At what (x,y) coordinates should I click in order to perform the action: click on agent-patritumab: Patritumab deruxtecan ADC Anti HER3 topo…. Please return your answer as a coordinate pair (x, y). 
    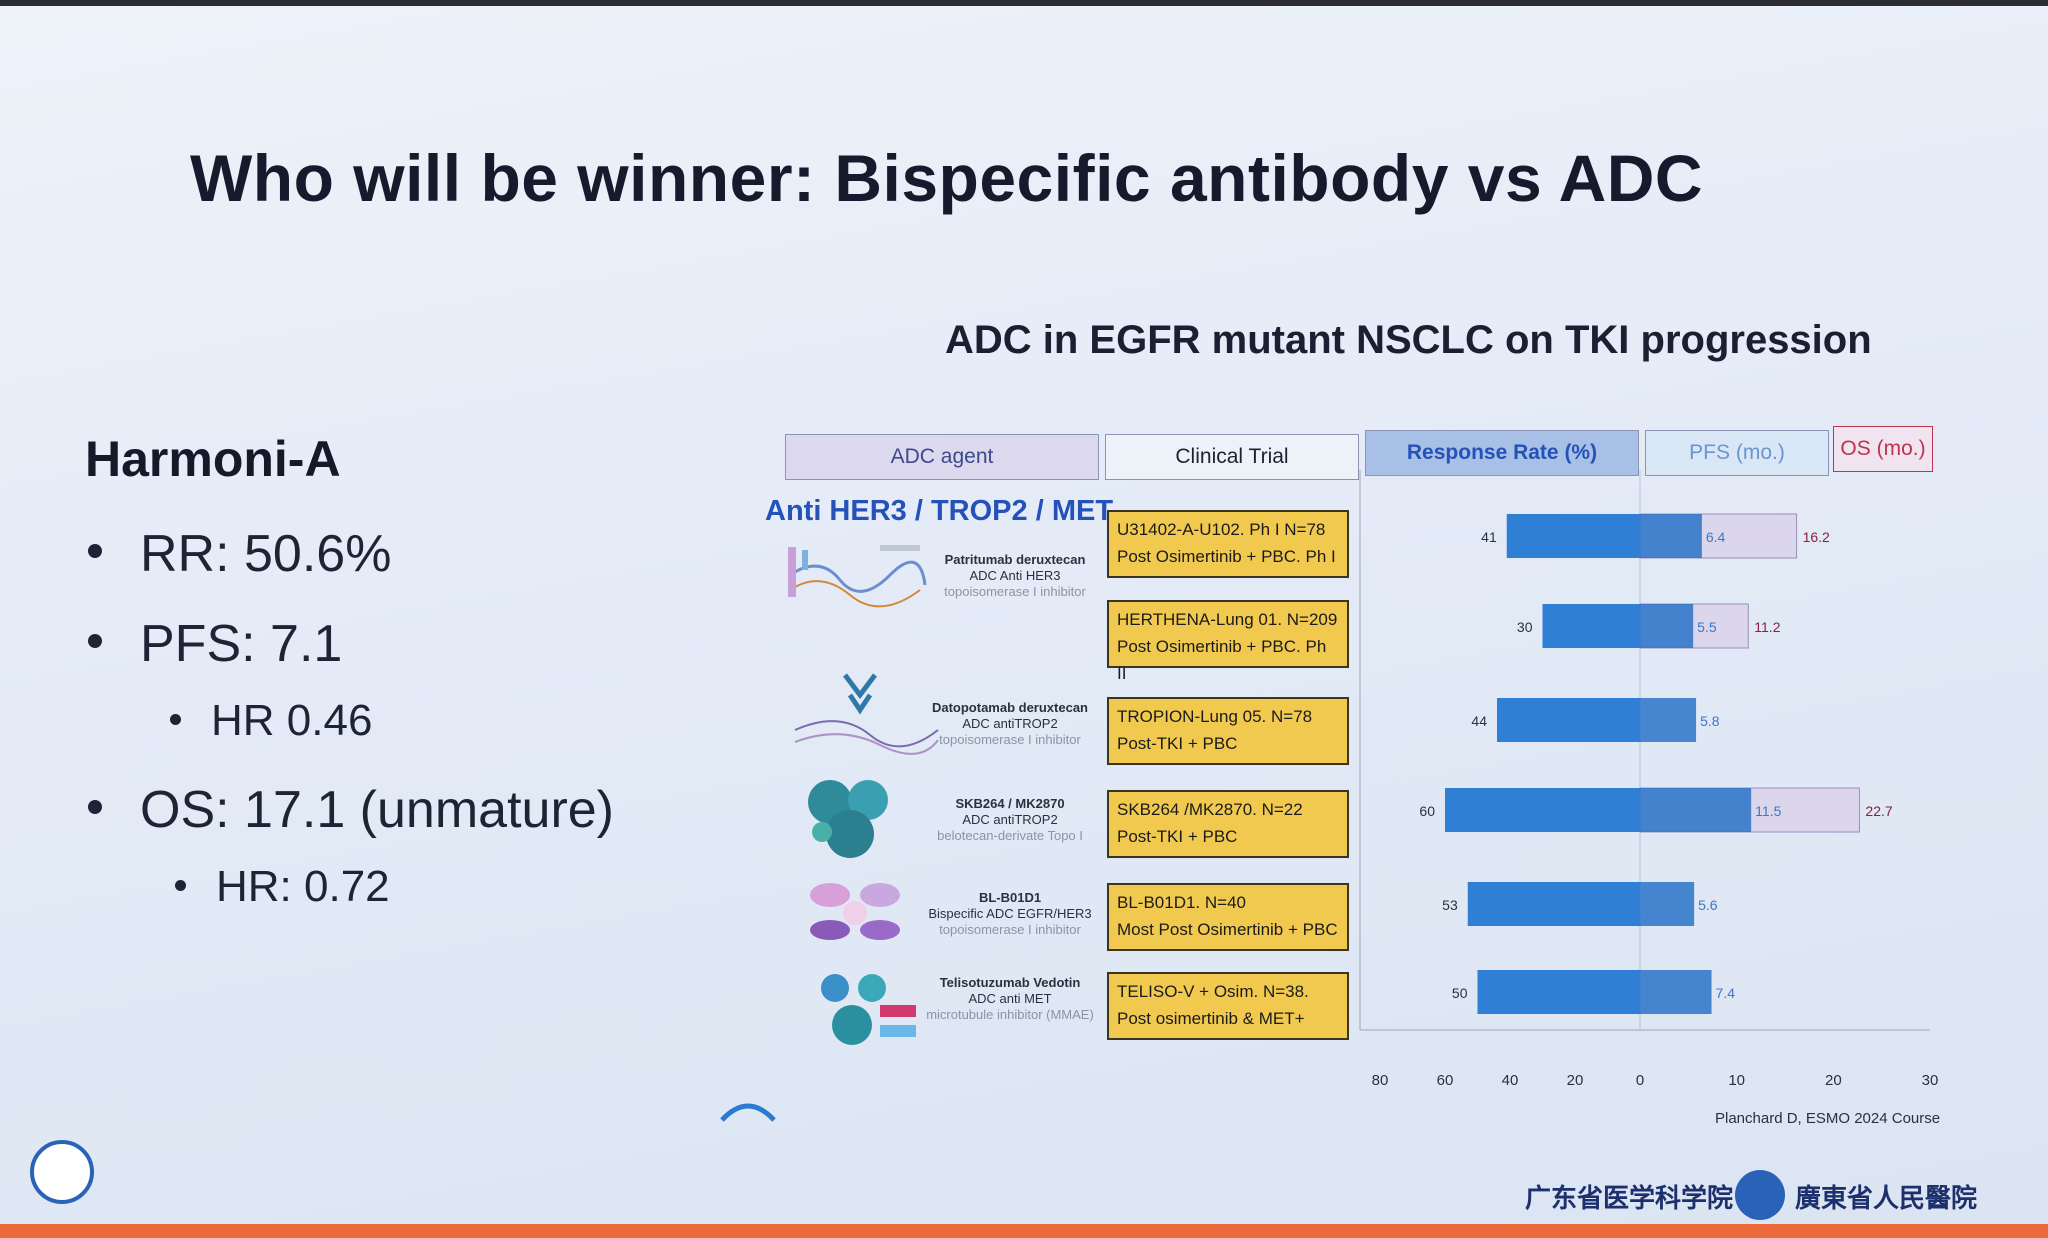
    Looking at the image, I should click on (1015, 575).